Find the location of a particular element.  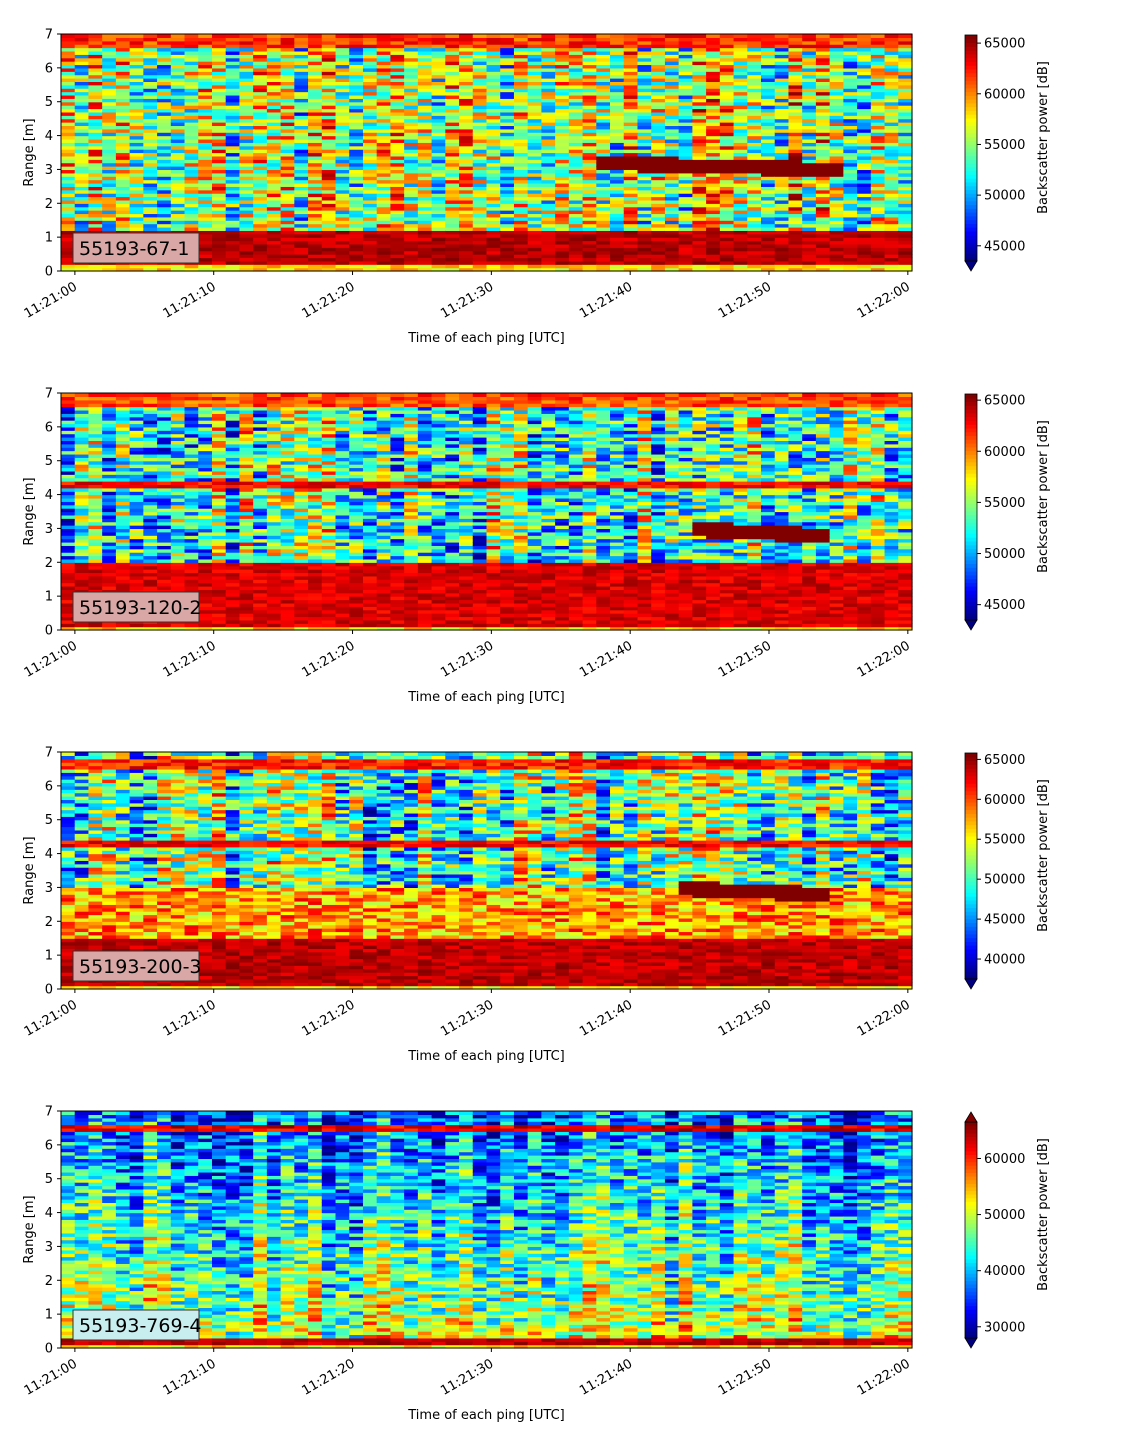

x-tick-label: 11:21:50 is located at coordinates (745, 300).